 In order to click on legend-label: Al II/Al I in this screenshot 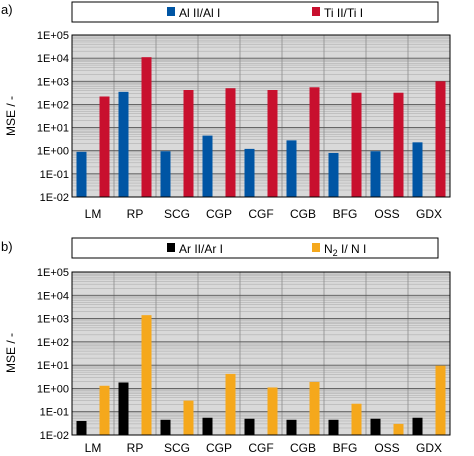, I will do `click(199, 13)`.